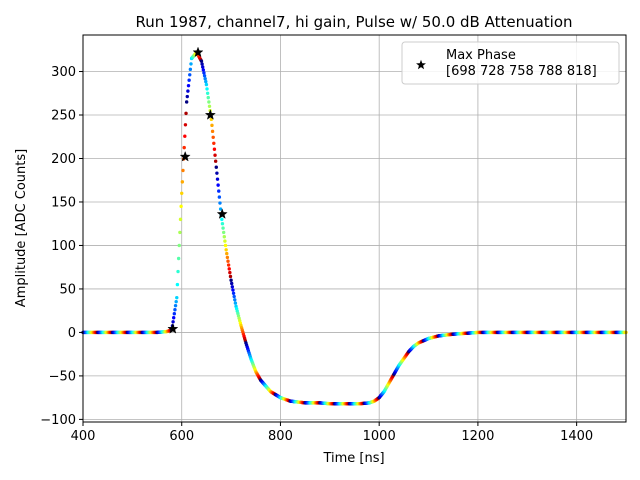  I want to click on legend-box, so click(510, 63).